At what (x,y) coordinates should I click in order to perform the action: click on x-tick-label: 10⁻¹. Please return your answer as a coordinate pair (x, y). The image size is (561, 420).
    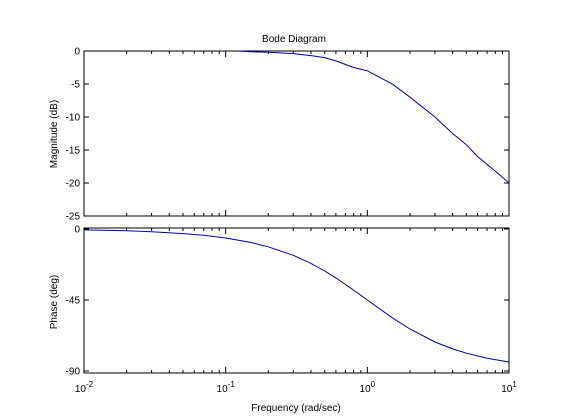
    Looking at the image, I should click on (226, 387).